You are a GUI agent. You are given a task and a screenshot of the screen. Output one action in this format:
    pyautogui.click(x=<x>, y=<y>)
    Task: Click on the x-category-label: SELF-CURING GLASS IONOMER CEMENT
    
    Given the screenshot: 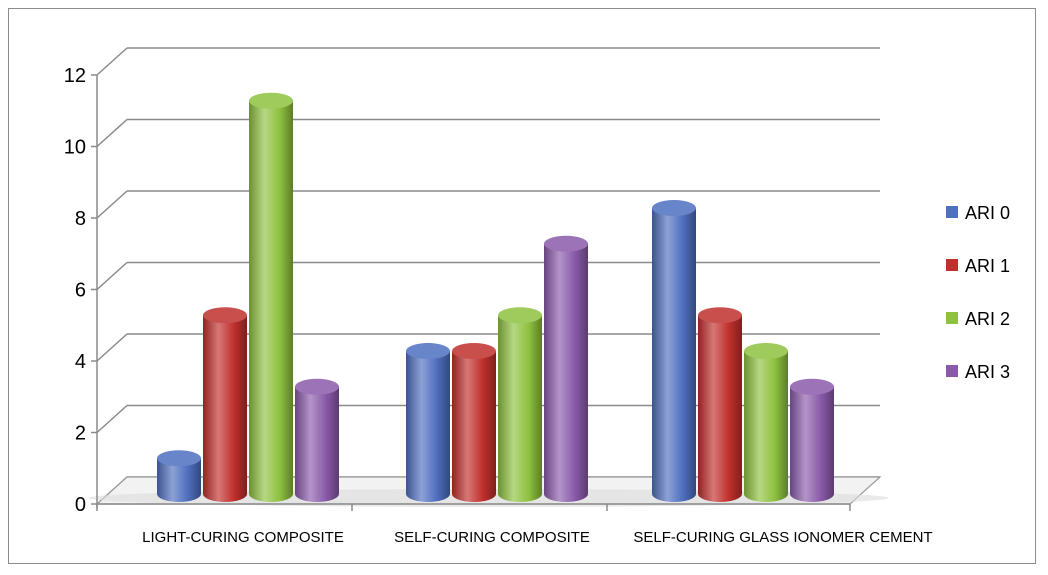 What is the action you would take?
    pyautogui.click(x=782, y=537)
    